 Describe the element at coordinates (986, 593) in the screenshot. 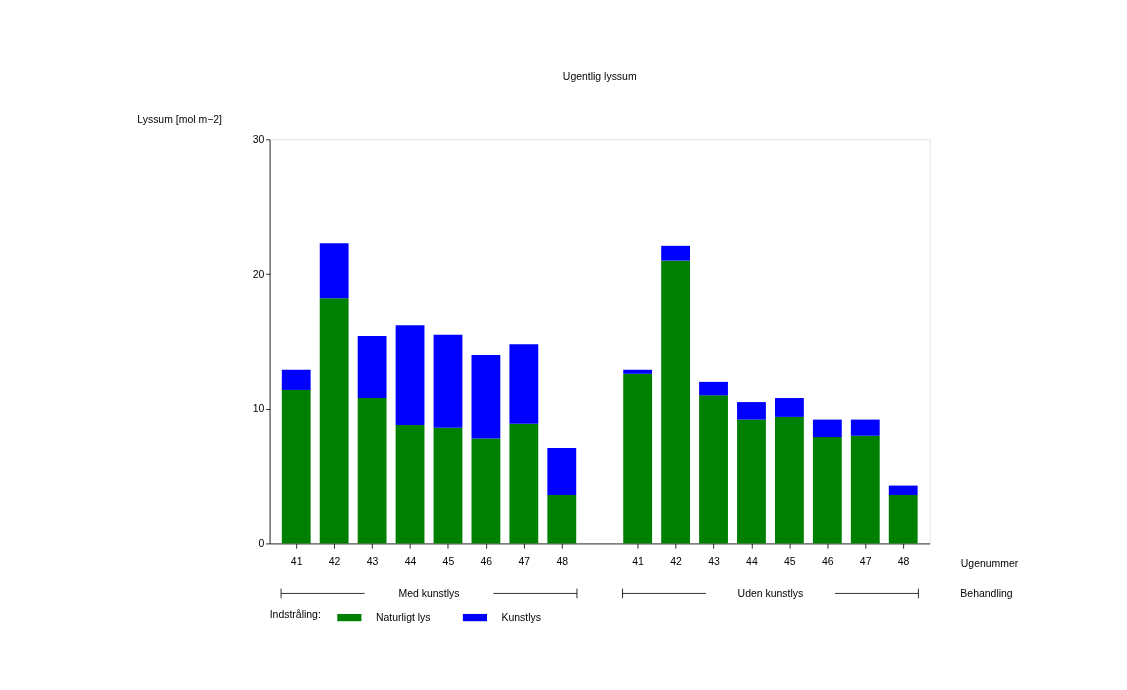

I see `text: Behandling` at that location.